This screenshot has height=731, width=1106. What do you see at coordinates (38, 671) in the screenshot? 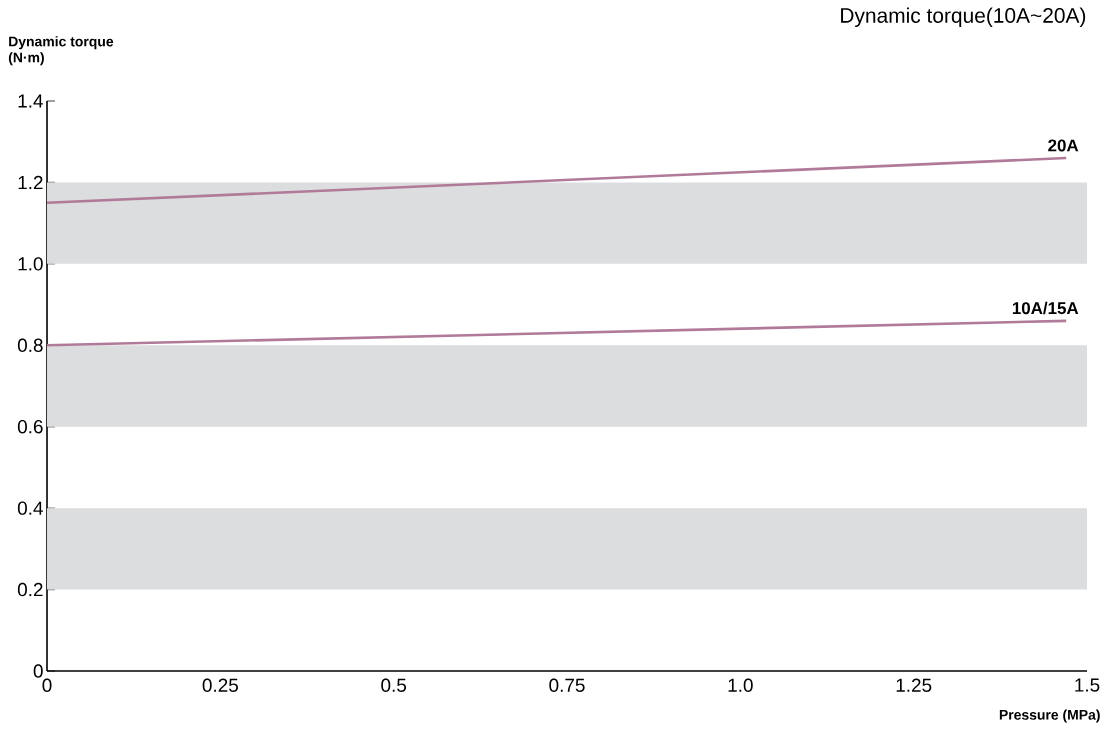
I see `y-tick-label: 0` at bounding box center [38, 671].